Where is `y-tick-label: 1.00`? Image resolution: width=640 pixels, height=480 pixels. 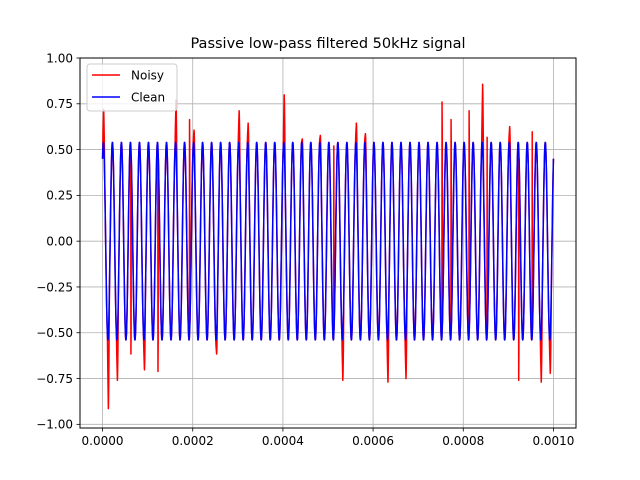 y-tick-label: 1.00 is located at coordinates (59, 58).